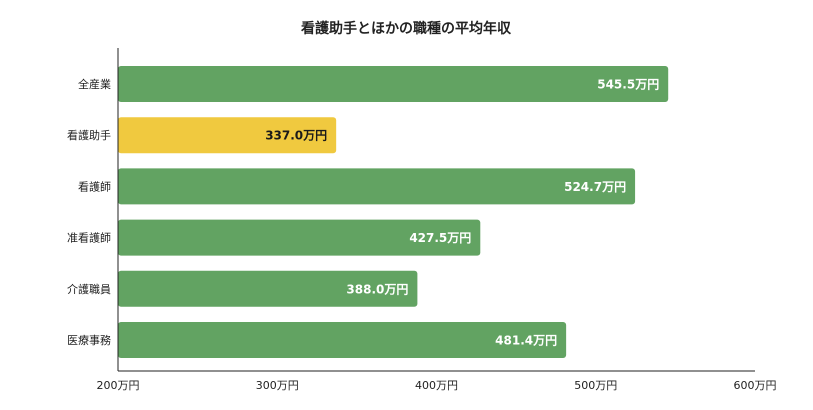  Describe the element at coordinates (94, 84) in the screenshot. I see `category-label: 全産業` at that location.